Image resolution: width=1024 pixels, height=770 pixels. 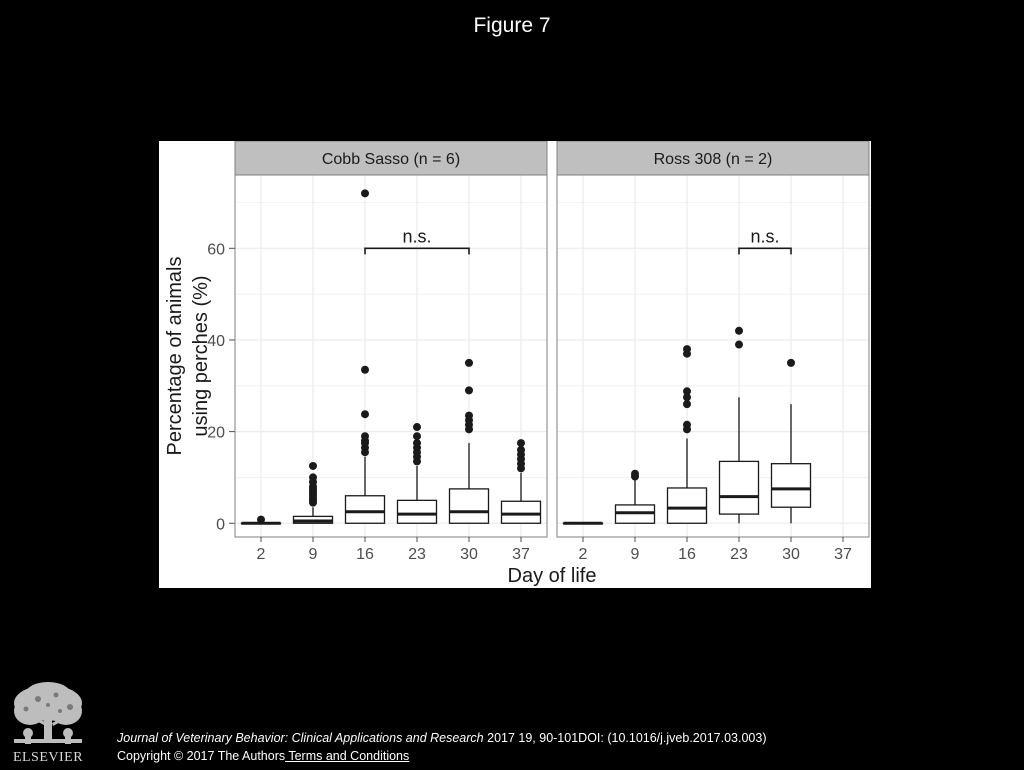 I want to click on y-axis-title-line: Percentage of animals, so click(x=175, y=355).